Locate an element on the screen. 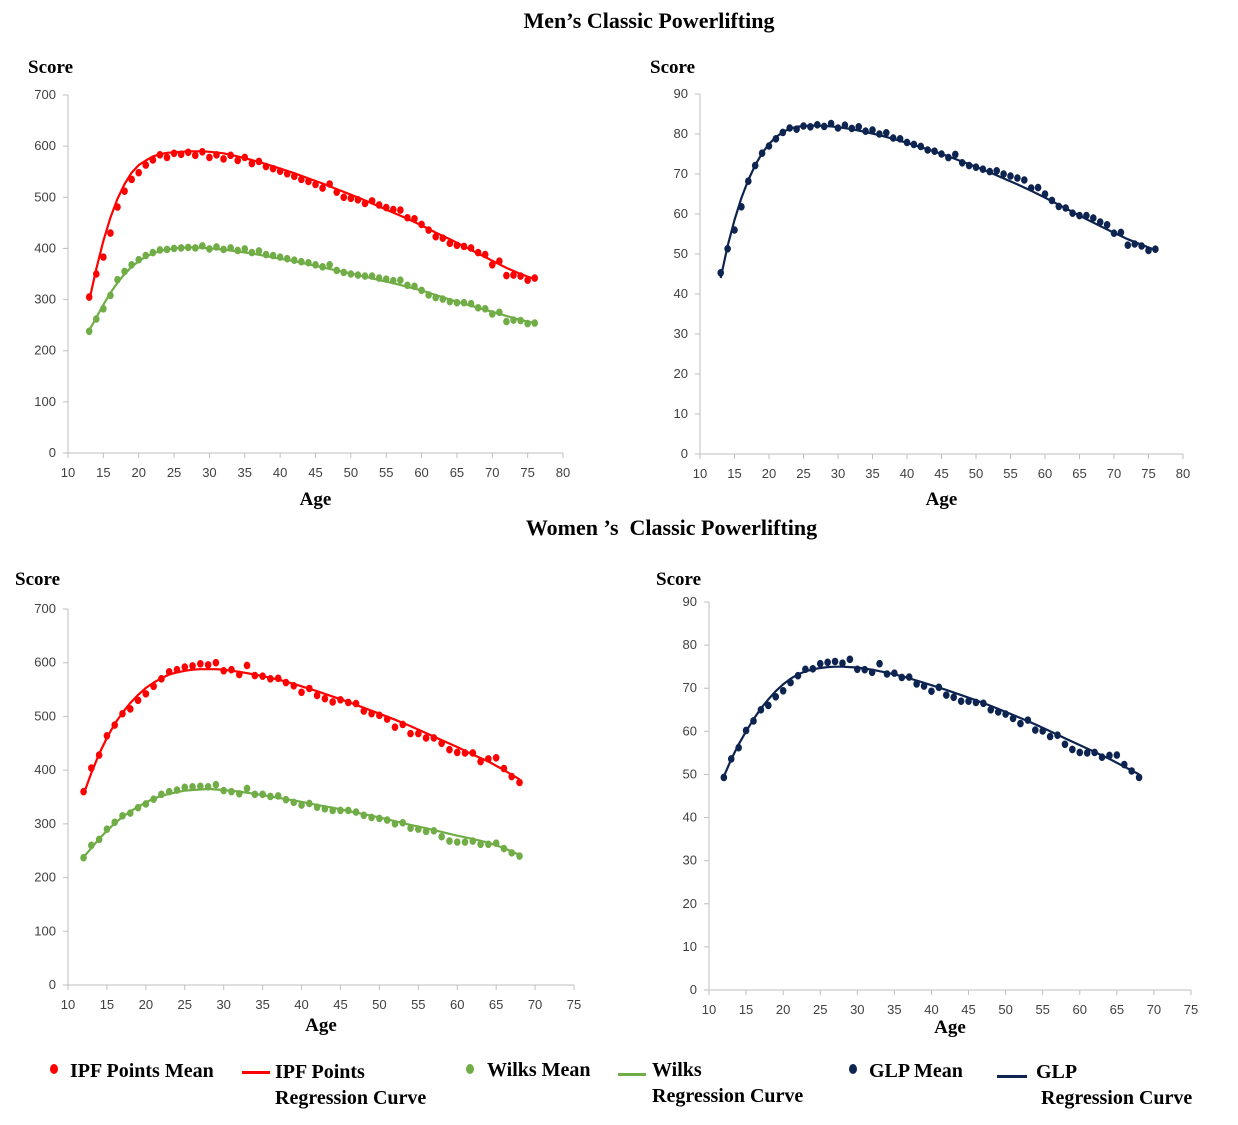  x-axis-label: Age is located at coordinates (316, 499).